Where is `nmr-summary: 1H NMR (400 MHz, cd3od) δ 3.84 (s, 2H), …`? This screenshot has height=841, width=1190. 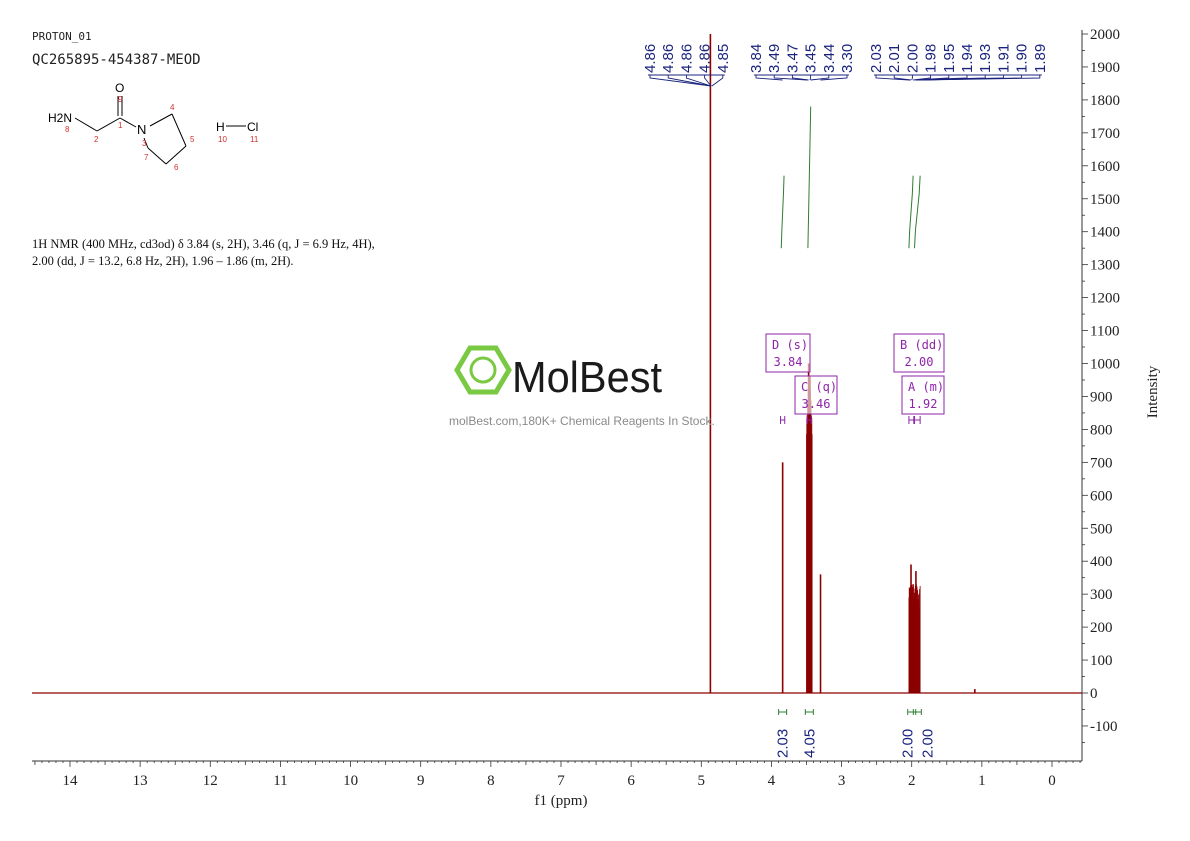 nmr-summary: 1H NMR (400 MHz, cd3od) δ 3.84 (s, 2H), … is located at coordinates (203, 253).